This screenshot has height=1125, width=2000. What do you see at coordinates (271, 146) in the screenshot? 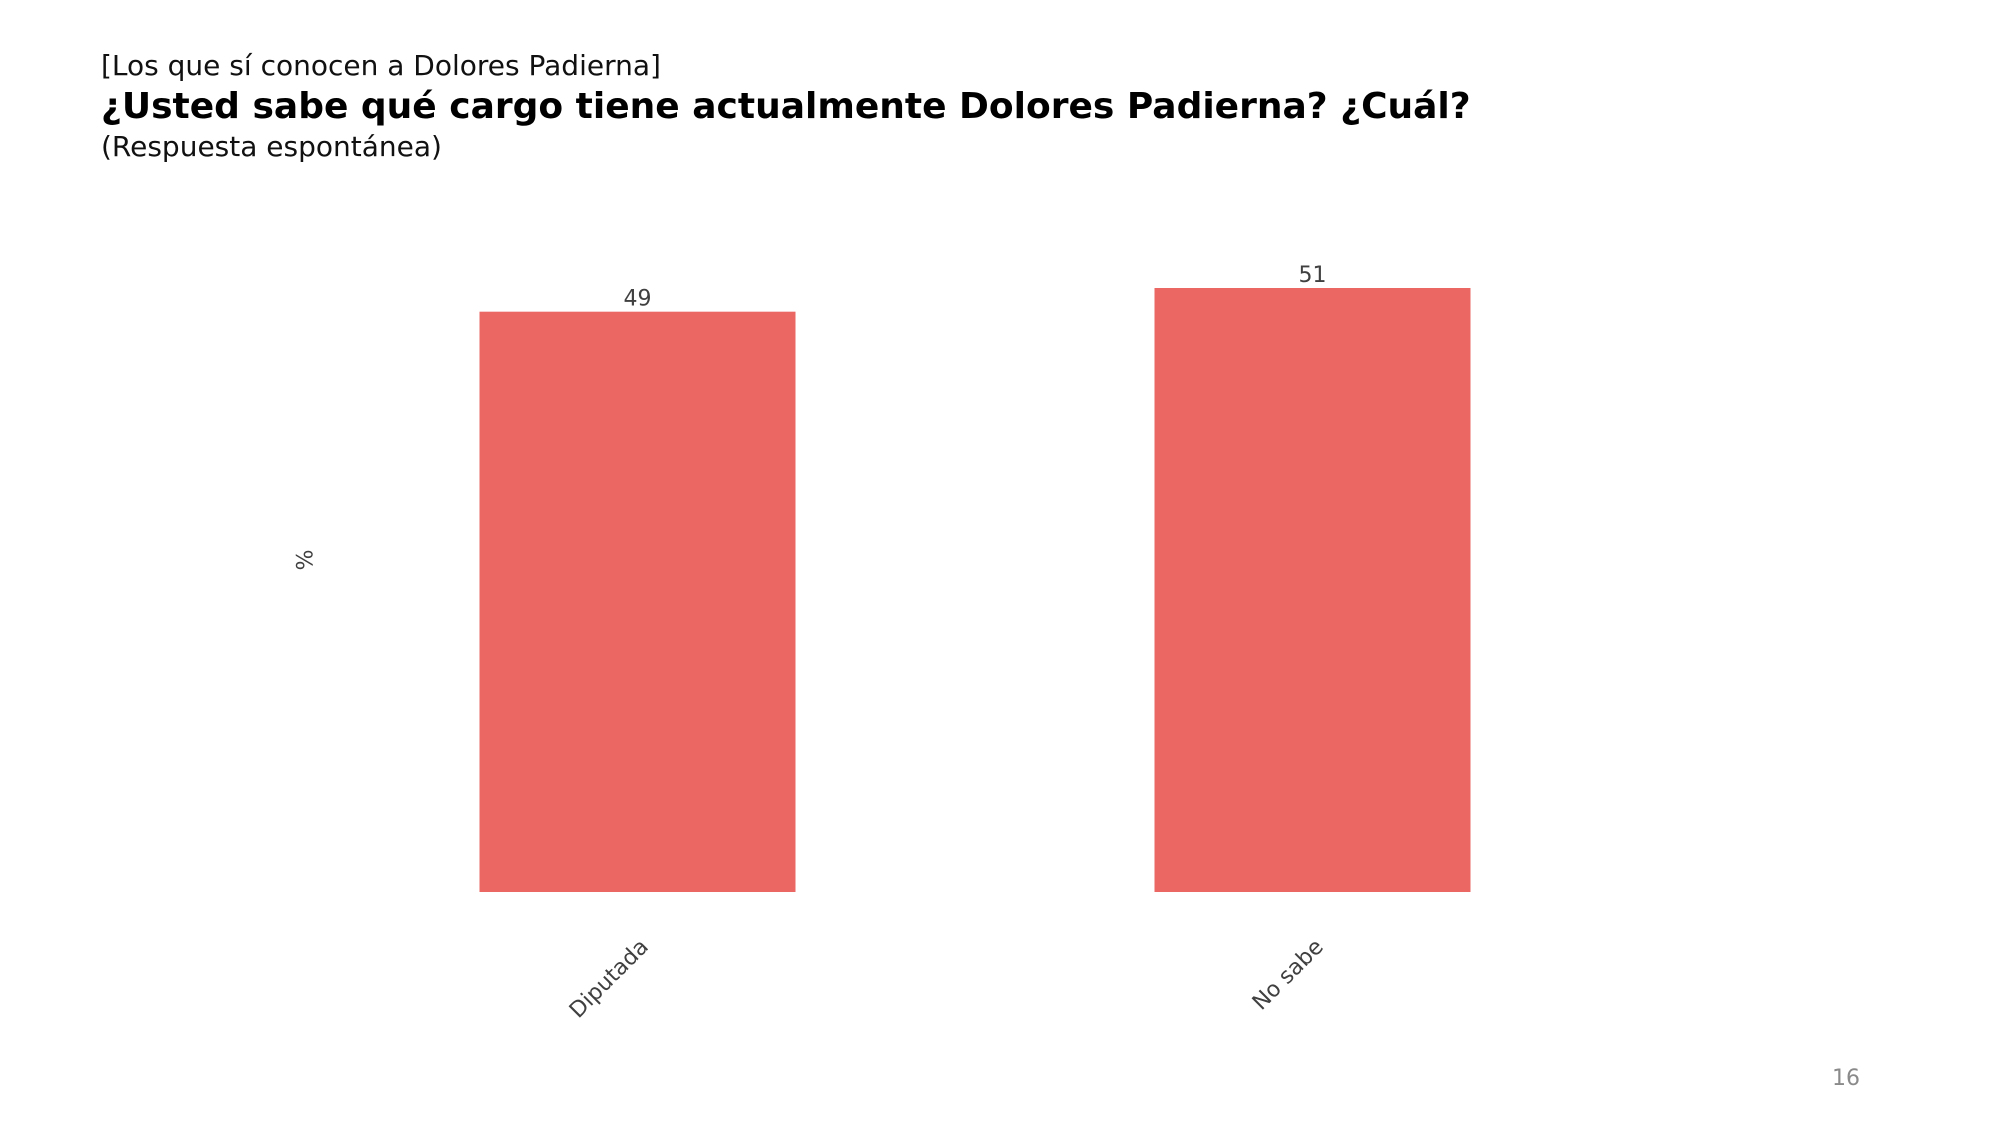
I see `slide-subtitle: (Respuesta espontánea)` at bounding box center [271, 146].